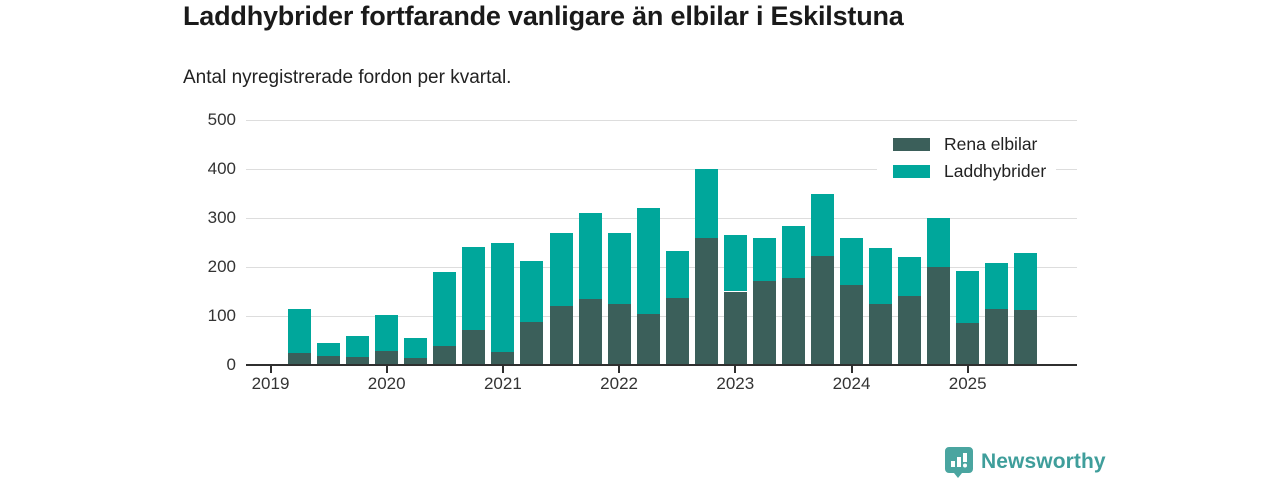  Describe the element at coordinates (386, 383) in the screenshot. I see `x-axis-tick-label: 2020` at that location.